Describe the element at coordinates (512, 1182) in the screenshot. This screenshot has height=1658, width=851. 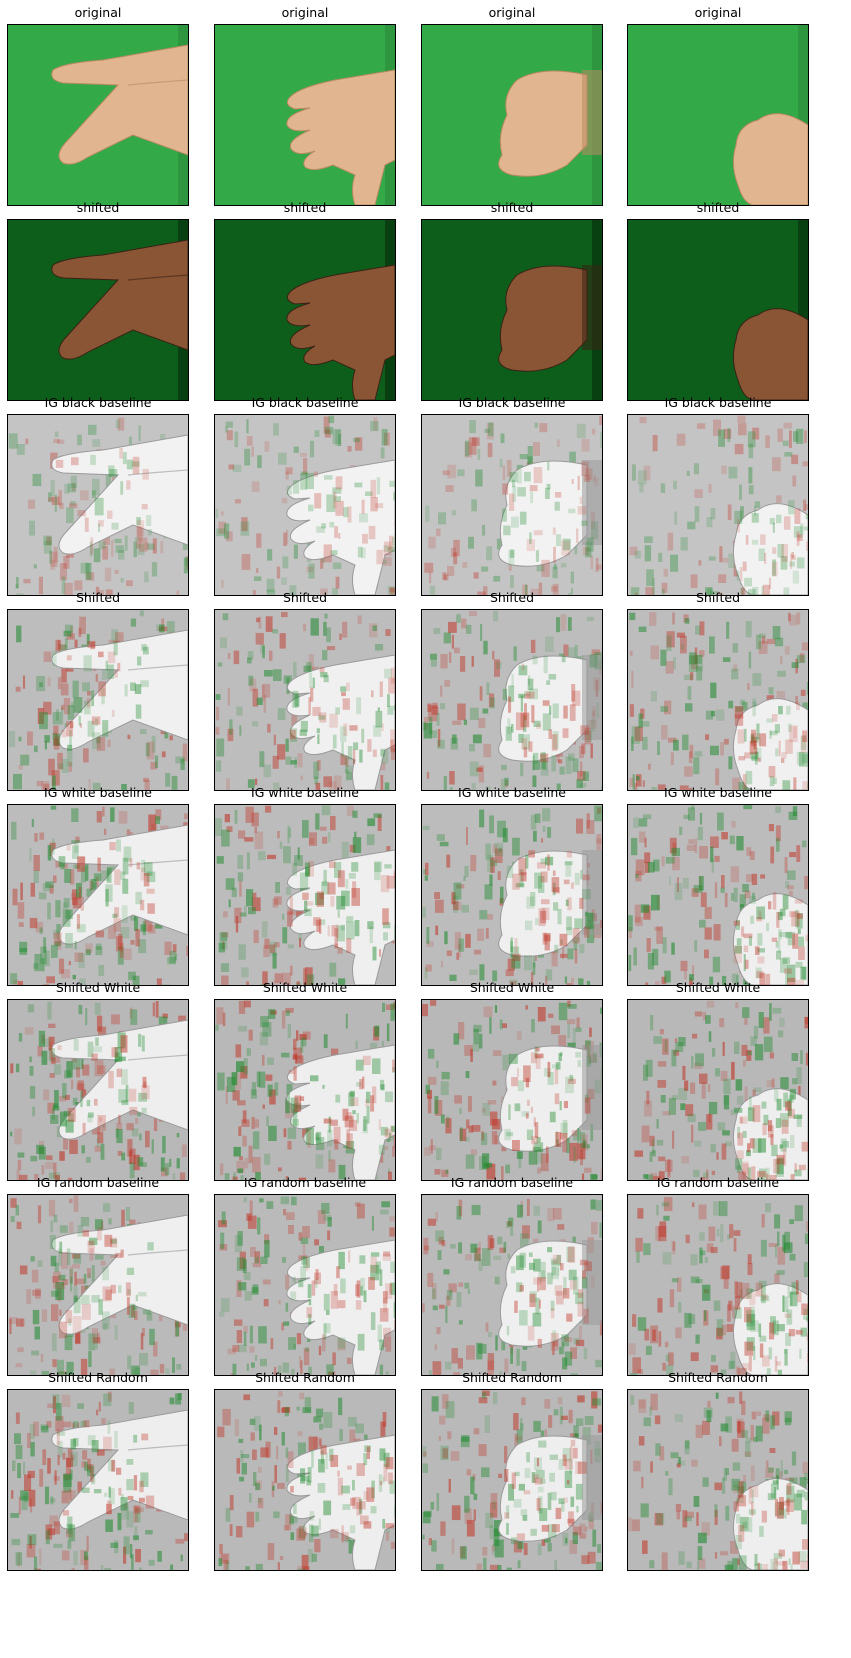
I see `panel-title: IG random baseline` at that location.